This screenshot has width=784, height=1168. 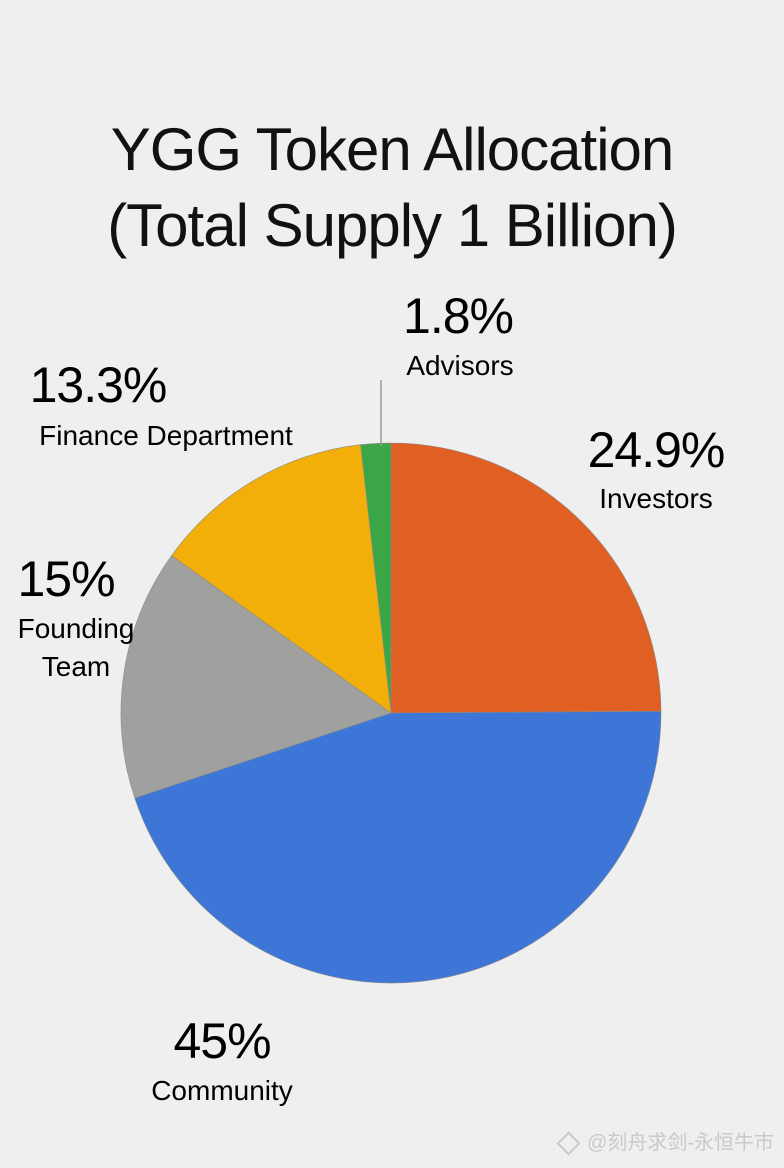 What do you see at coordinates (76, 628) in the screenshot?
I see `label-name-founding-team-line1: Founding` at bounding box center [76, 628].